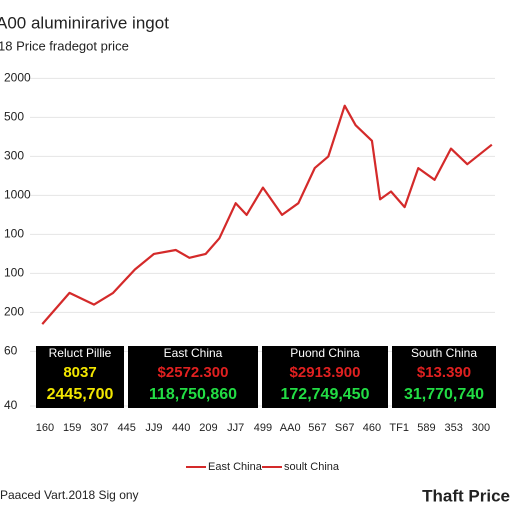 This screenshot has width=512, height=512. What do you see at coordinates (444, 372) in the screenshot?
I see `panel-value: $13.390` at bounding box center [444, 372].